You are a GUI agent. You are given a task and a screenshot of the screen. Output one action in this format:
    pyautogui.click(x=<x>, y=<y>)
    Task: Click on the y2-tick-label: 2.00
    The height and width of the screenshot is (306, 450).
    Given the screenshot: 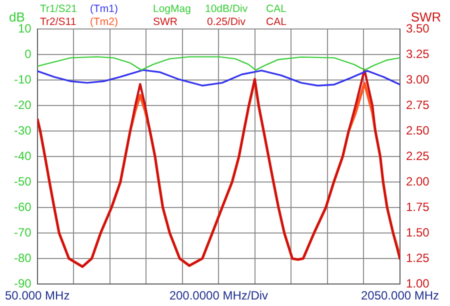 What is the action you would take?
    pyautogui.click(x=418, y=181)
    